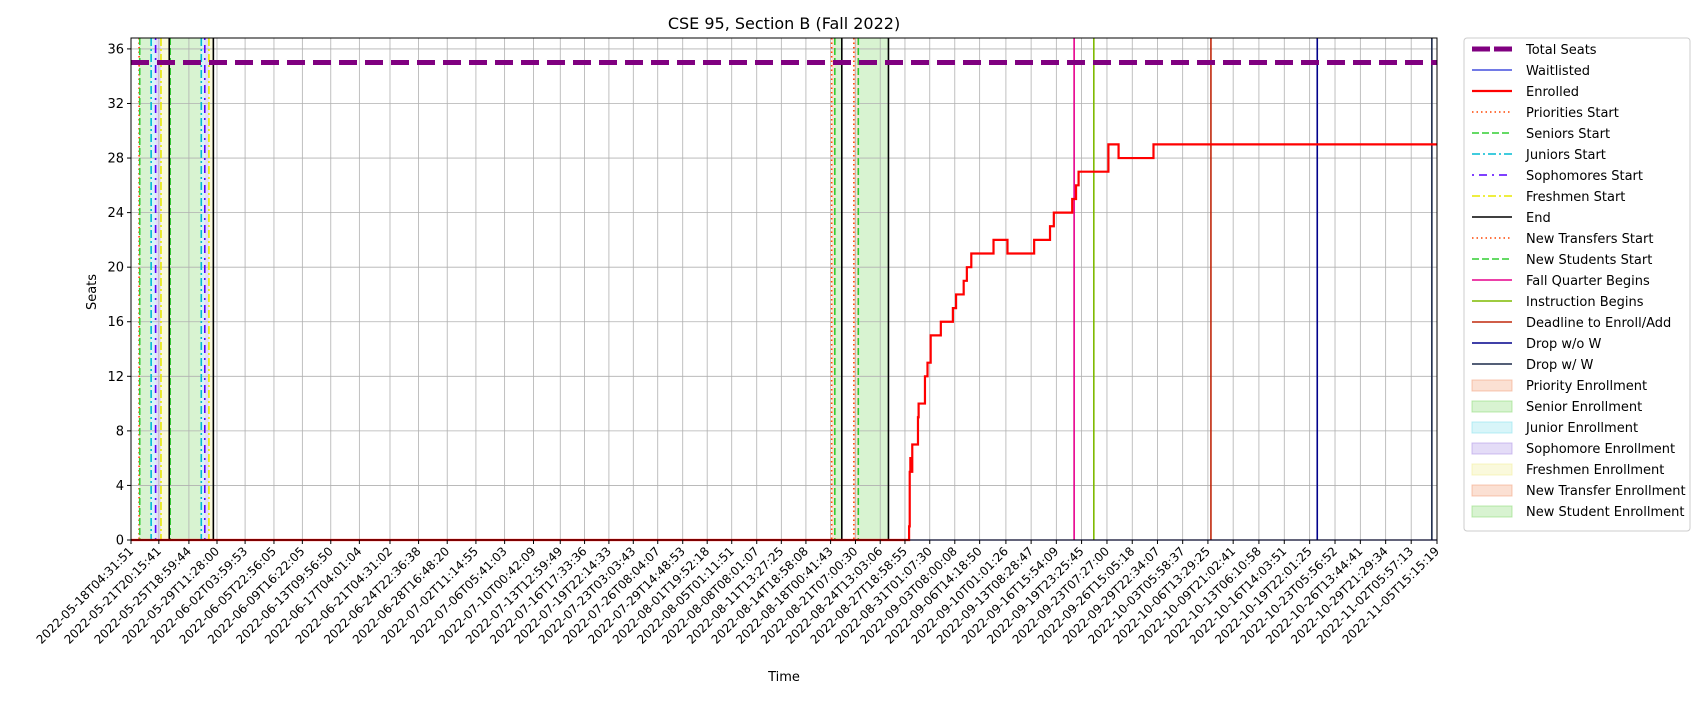  I want to click on legend-label: Sophomores Start, so click(1584, 176).